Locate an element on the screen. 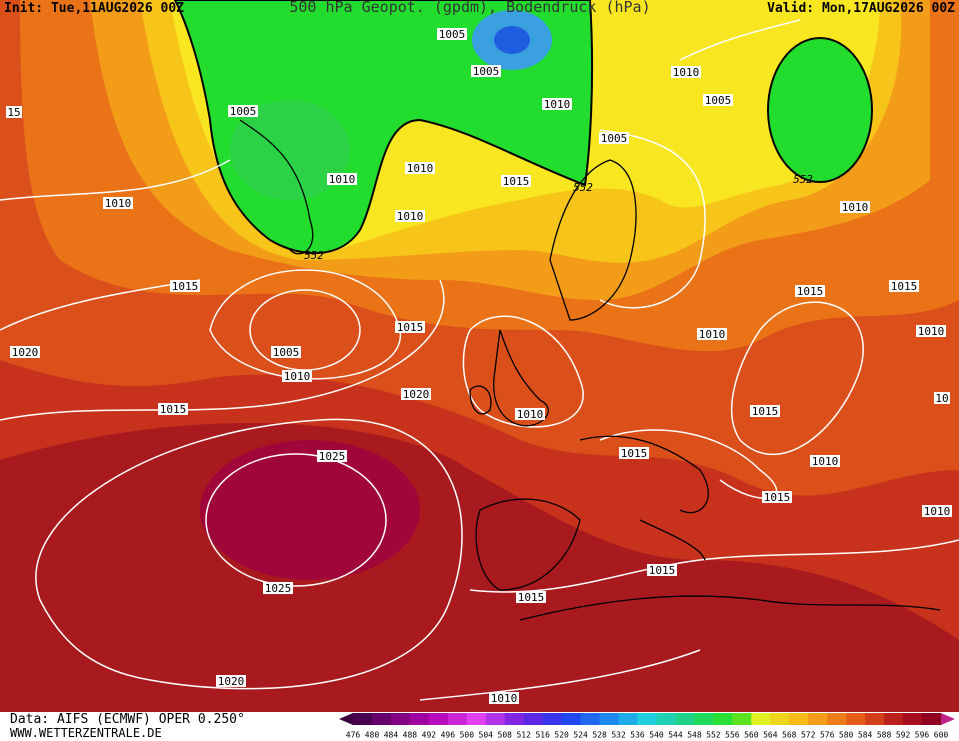 The image size is (959, 741). colorbar-label: 528 is located at coordinates (599, 735).